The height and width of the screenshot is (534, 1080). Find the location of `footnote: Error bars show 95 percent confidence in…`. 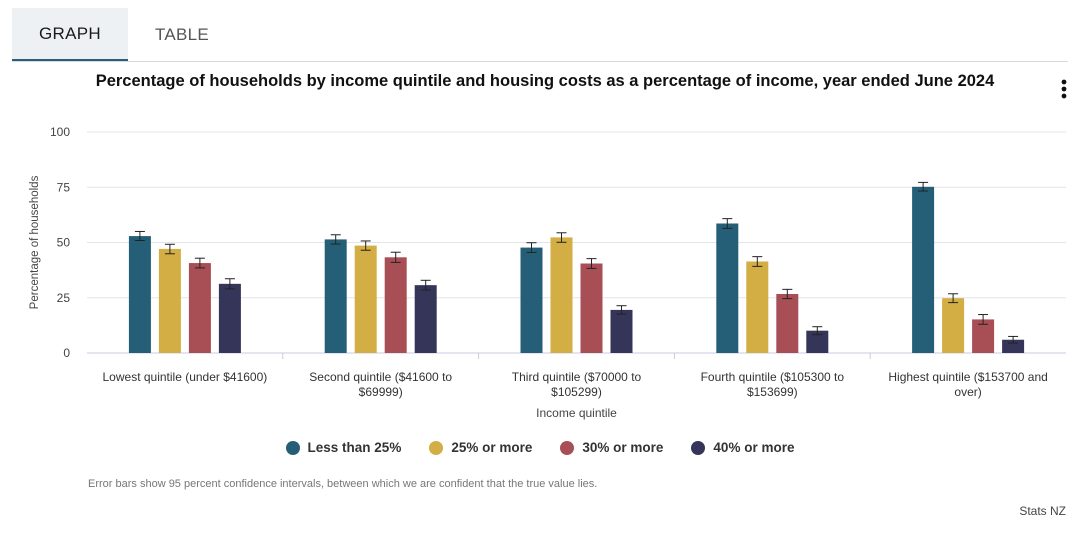

footnote: Error bars show 95 percent confidence in… is located at coordinates (343, 484).